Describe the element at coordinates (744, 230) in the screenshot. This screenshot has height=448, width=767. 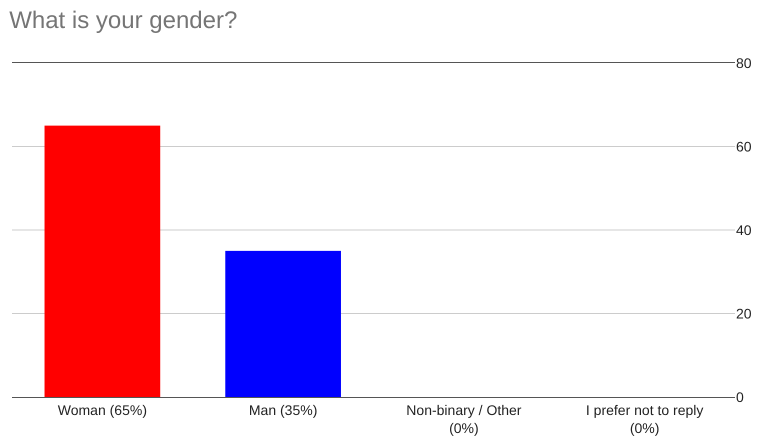
I see `y-tick-label: 40` at that location.